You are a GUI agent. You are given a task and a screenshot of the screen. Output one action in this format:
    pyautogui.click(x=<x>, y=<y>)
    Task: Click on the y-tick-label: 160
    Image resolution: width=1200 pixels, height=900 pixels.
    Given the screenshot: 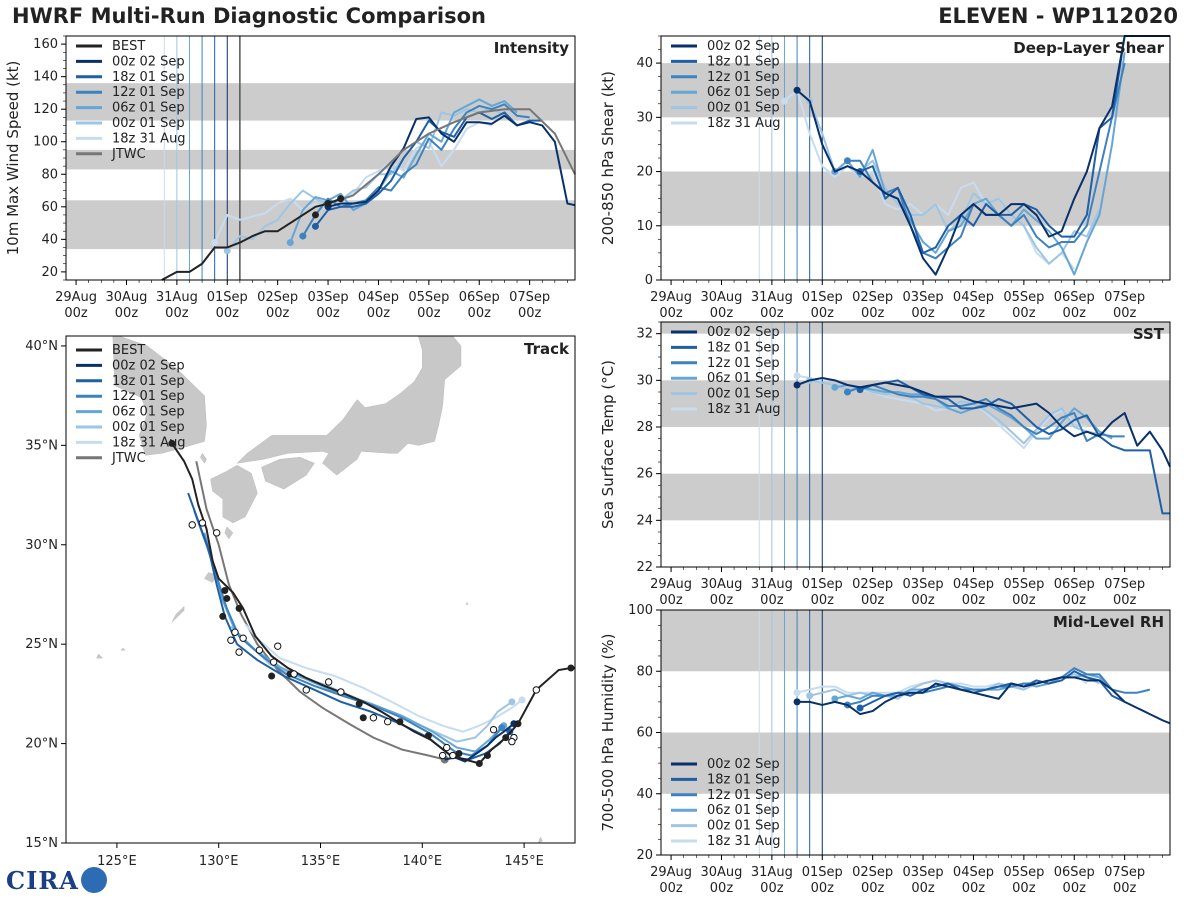 What is the action you would take?
    pyautogui.click(x=45, y=44)
    